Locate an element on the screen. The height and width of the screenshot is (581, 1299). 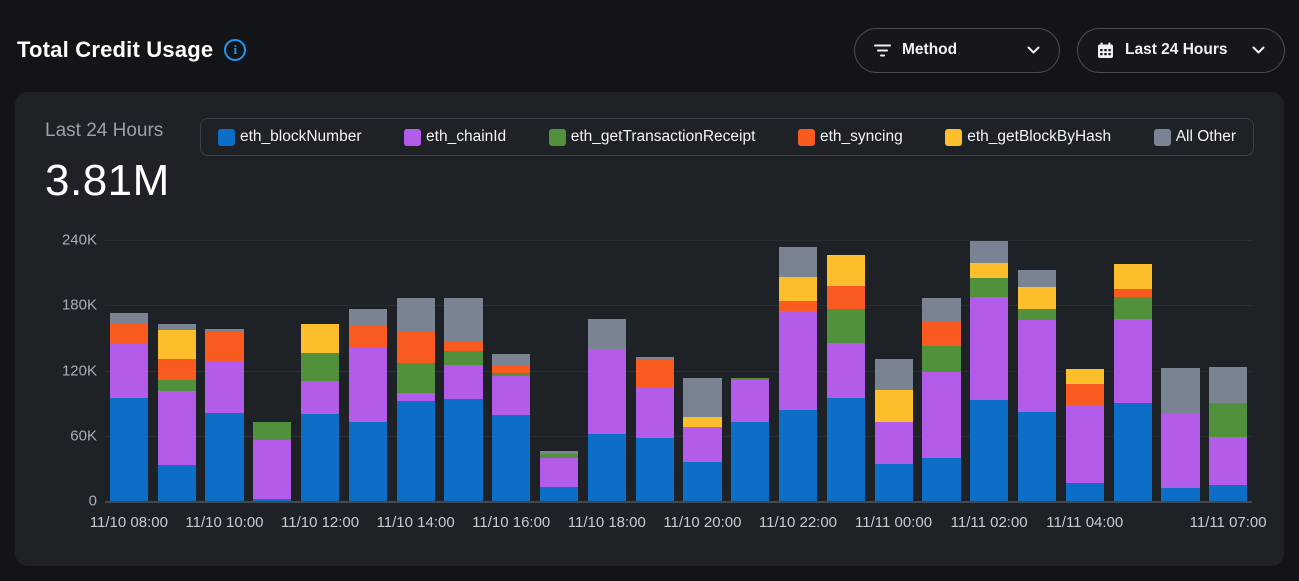
time-range-dropdown: Last 24 Hours is located at coordinates (1181, 50).